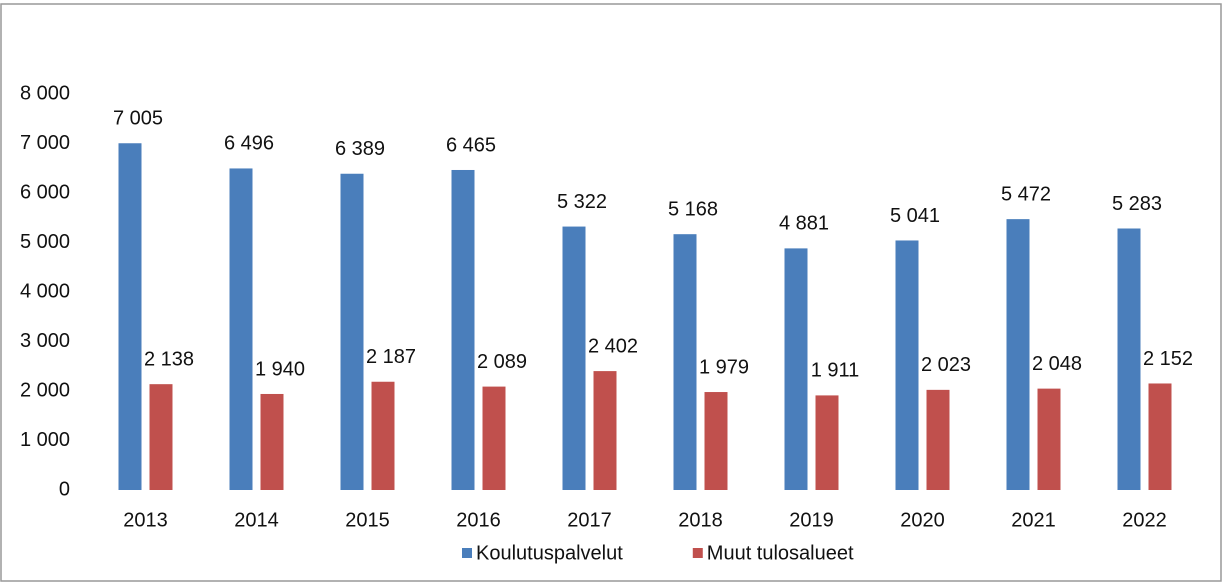 The image size is (1223, 583). What do you see at coordinates (589, 520) in the screenshot?
I see `x-tick-label: 2017` at bounding box center [589, 520].